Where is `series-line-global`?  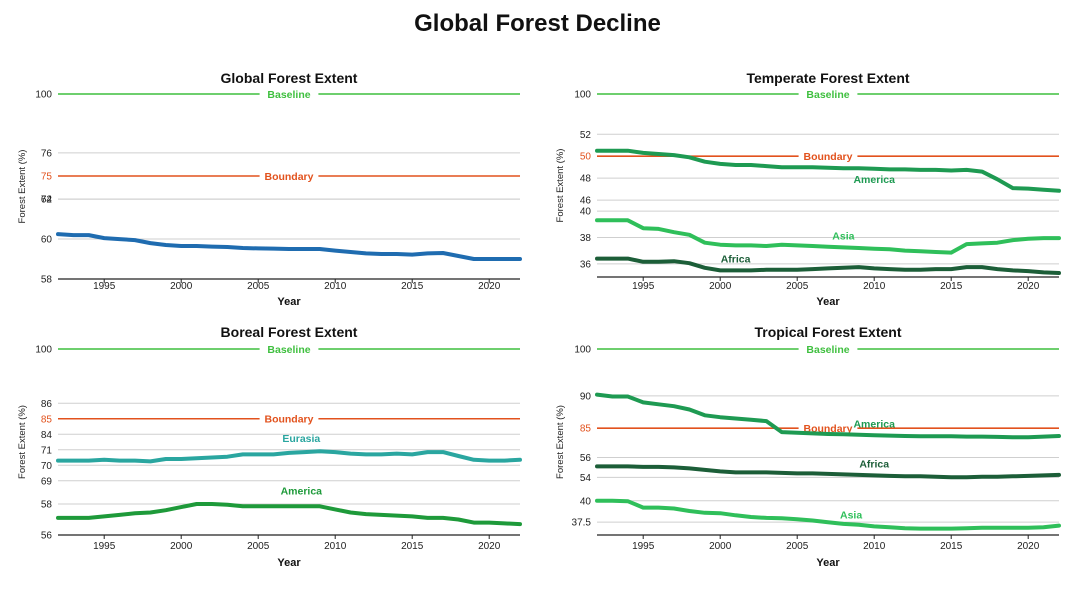
series-line-global is located at coordinates (289, 246).